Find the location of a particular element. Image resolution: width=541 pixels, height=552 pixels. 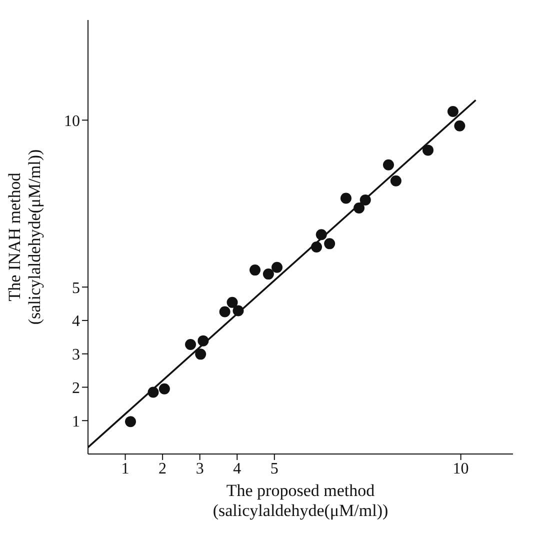

x-tick-label: 3 is located at coordinates (200, 469).